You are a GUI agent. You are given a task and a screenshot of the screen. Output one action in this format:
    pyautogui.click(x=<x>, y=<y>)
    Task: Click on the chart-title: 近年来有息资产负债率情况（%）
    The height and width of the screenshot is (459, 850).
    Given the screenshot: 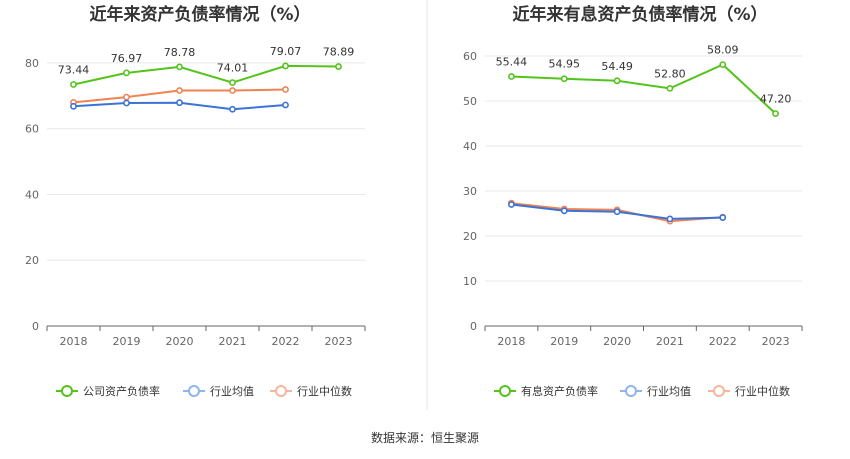 What is the action you would take?
    pyautogui.click(x=639, y=14)
    